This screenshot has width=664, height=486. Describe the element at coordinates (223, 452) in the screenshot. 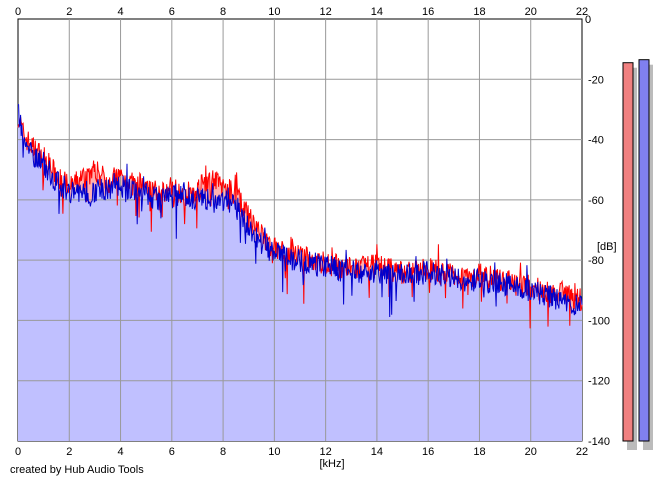

I see `x-tick-label-bottom: 8` at that location.